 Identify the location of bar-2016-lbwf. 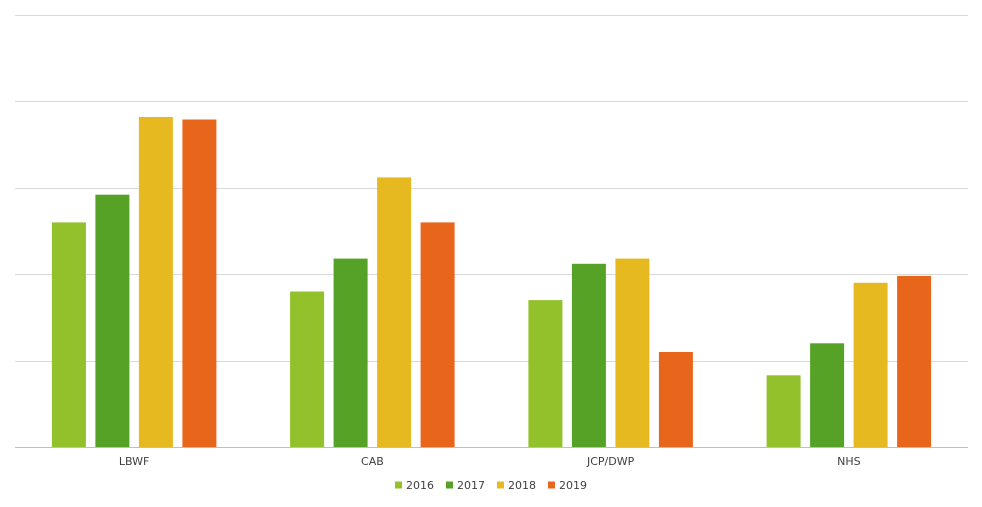
(68, 334).